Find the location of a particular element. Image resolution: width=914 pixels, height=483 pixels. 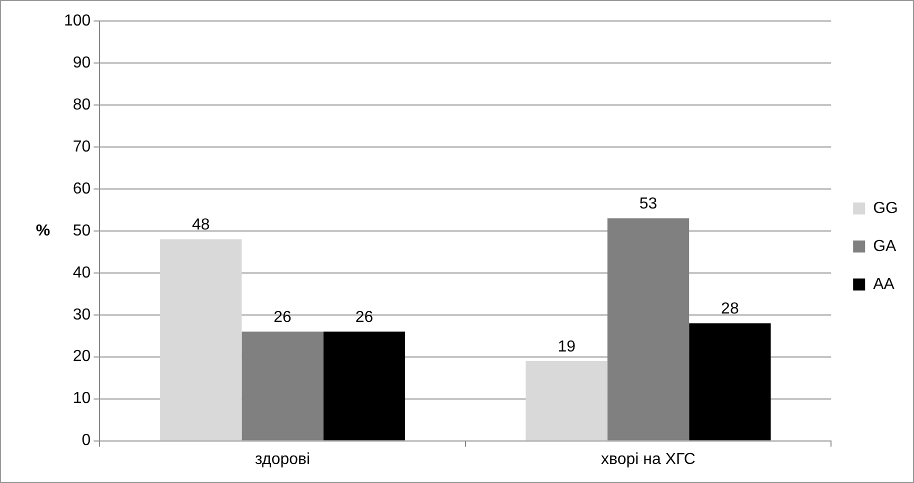

y-tick-label: 90 is located at coordinates (81, 63).